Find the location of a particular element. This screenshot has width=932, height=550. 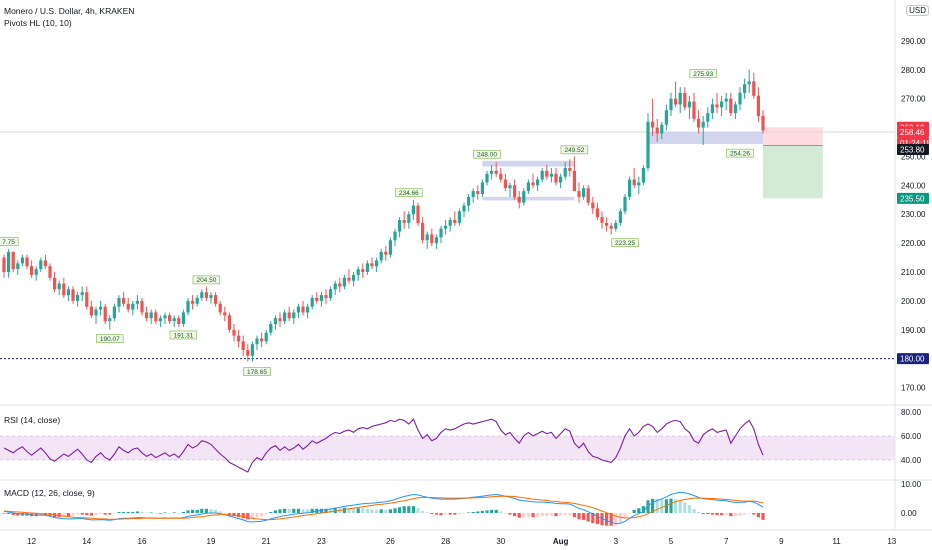

pivot-label: 223.25 is located at coordinates (625, 243).